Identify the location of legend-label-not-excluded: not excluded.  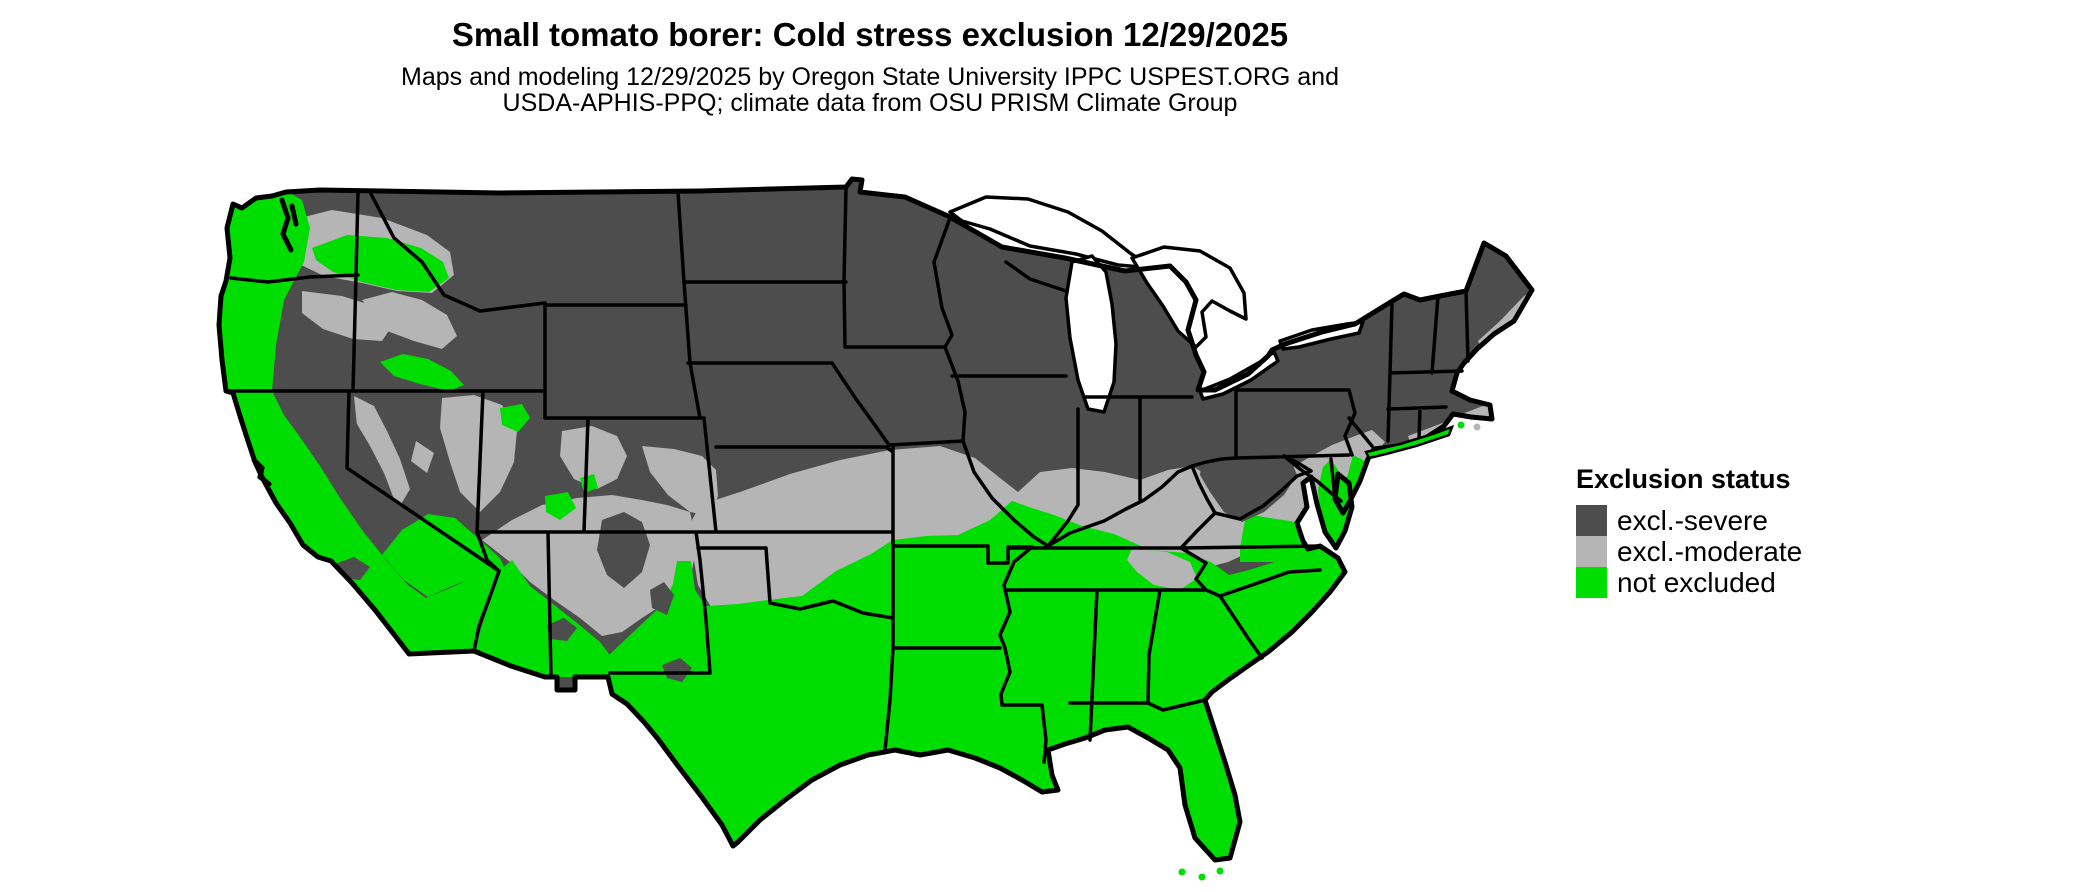
(1696, 582).